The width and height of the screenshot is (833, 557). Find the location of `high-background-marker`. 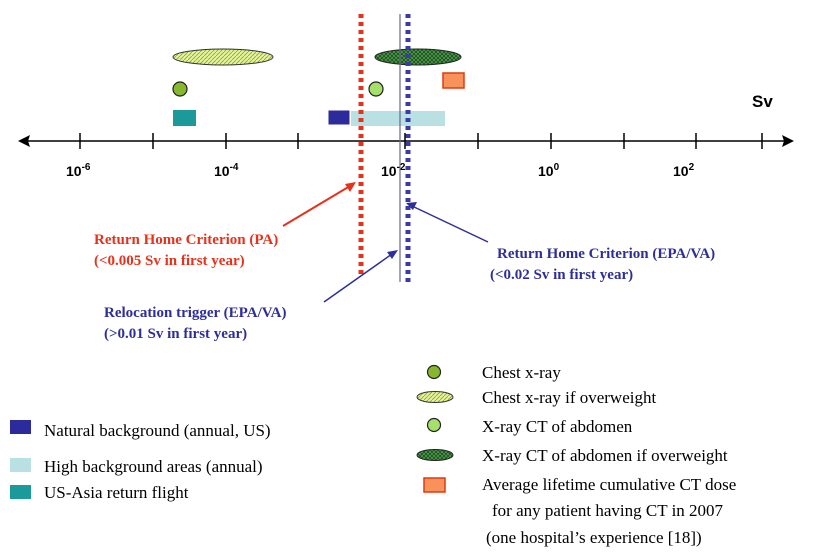

high-background-marker is located at coordinates (398, 118).